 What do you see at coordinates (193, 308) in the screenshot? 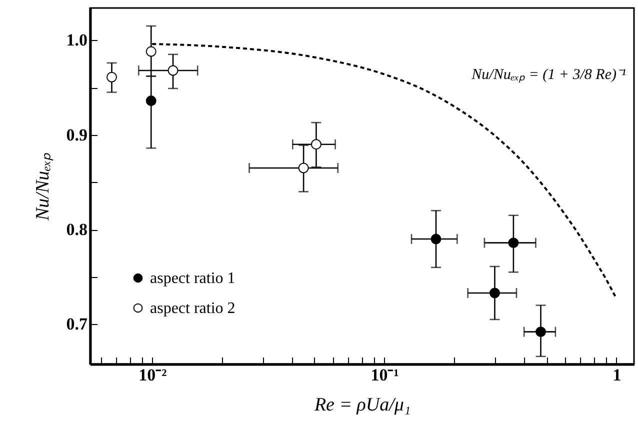
I see `legend-label: aspect ratio 2` at bounding box center [193, 308].